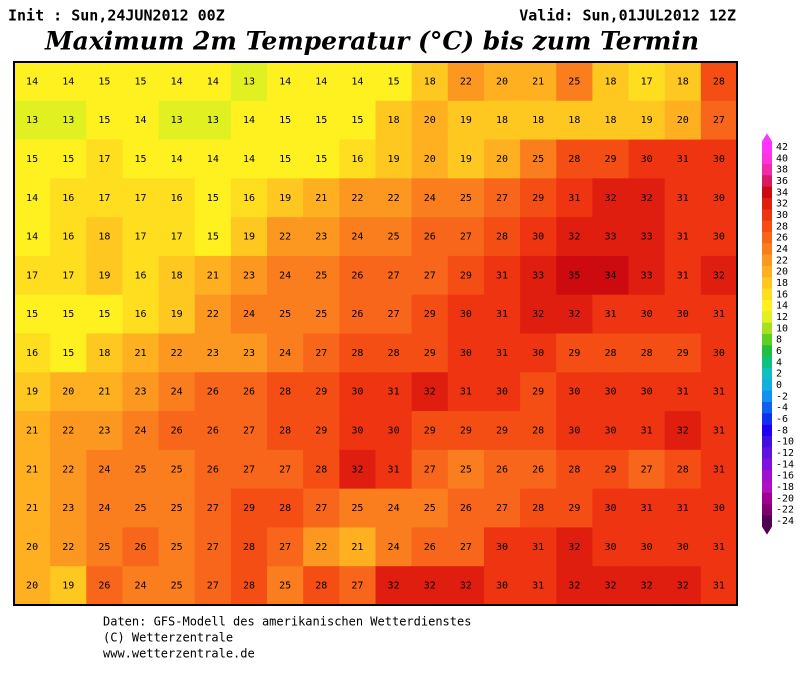 The image size is (810, 676). What do you see at coordinates (179, 654) in the screenshot?
I see `footer-line: www.wetterzentrale.de` at bounding box center [179, 654].